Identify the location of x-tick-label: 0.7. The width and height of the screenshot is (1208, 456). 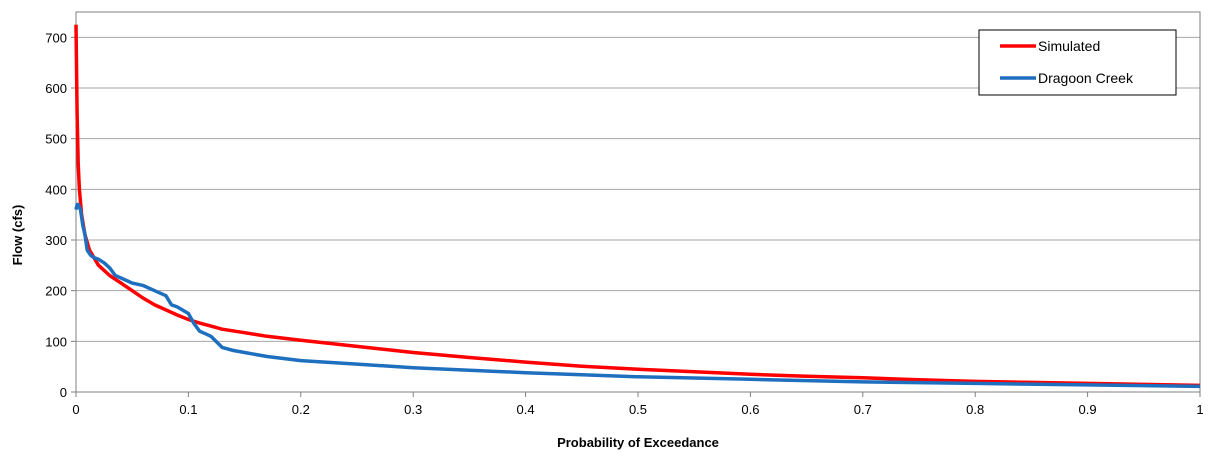
(863, 409).